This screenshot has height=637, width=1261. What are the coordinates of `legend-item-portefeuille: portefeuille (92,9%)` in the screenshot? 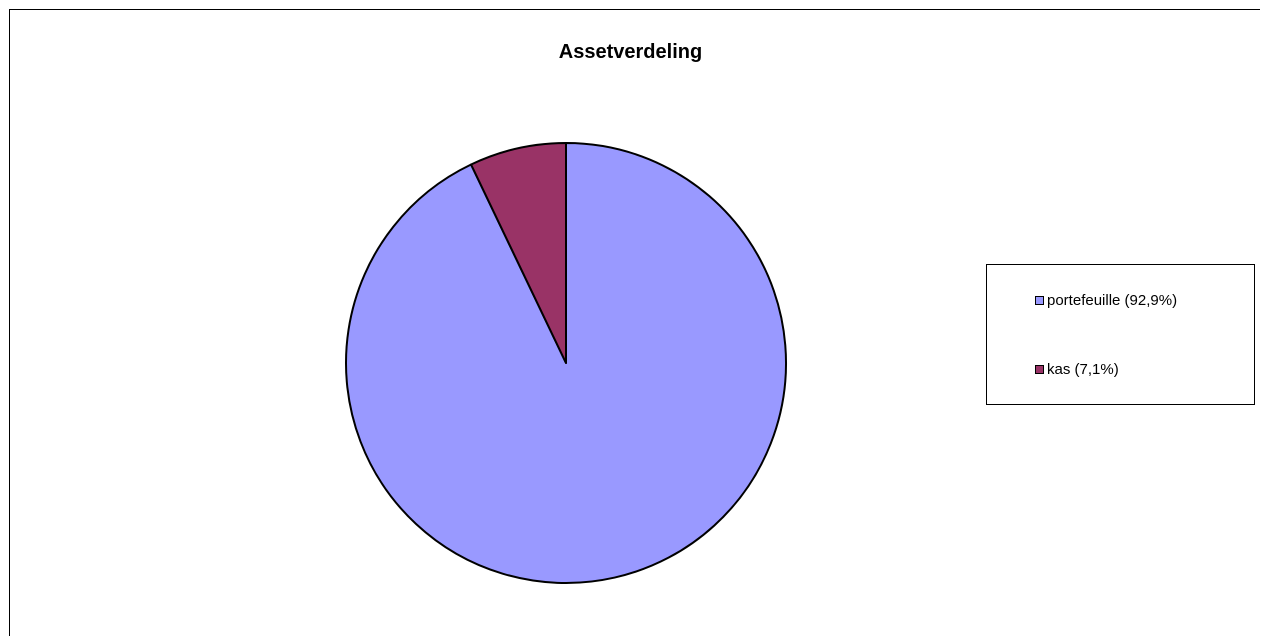 It's located at (1106, 300).